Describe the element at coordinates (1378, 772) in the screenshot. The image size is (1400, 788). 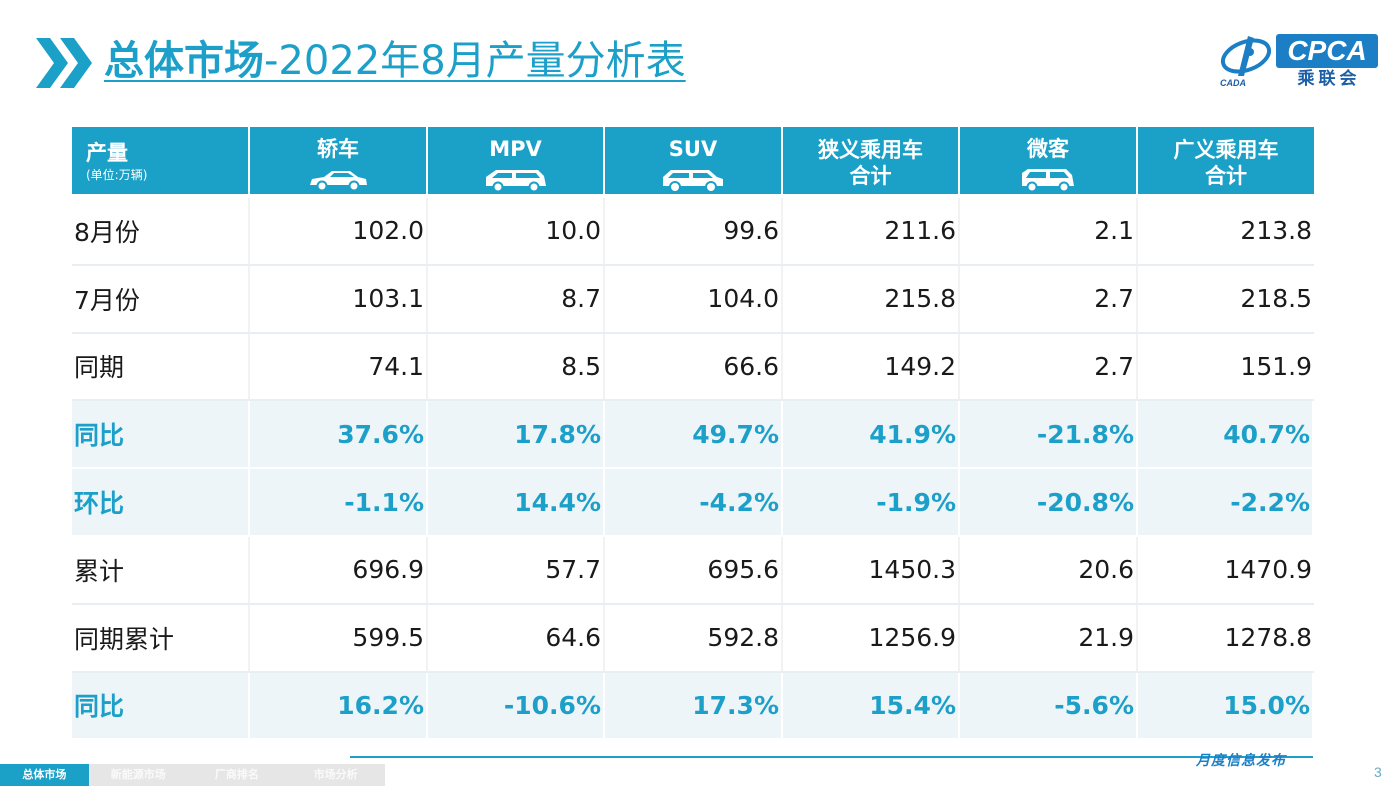
I see `page-number: 3` at that location.